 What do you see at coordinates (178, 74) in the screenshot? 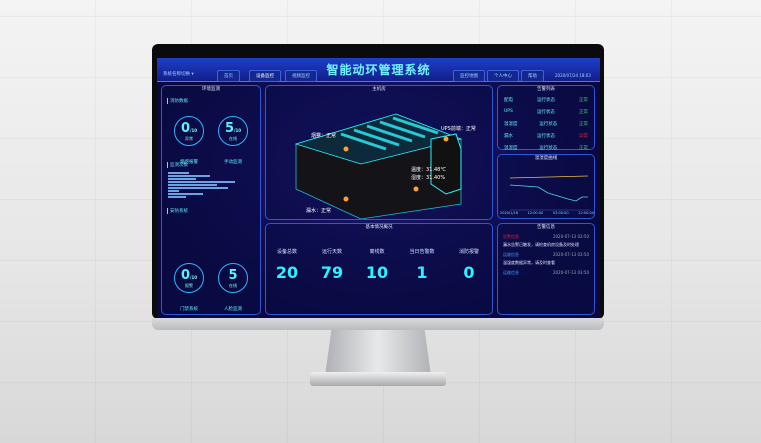
I see `system-switch: 系统名称切换 ▾` at bounding box center [178, 74].